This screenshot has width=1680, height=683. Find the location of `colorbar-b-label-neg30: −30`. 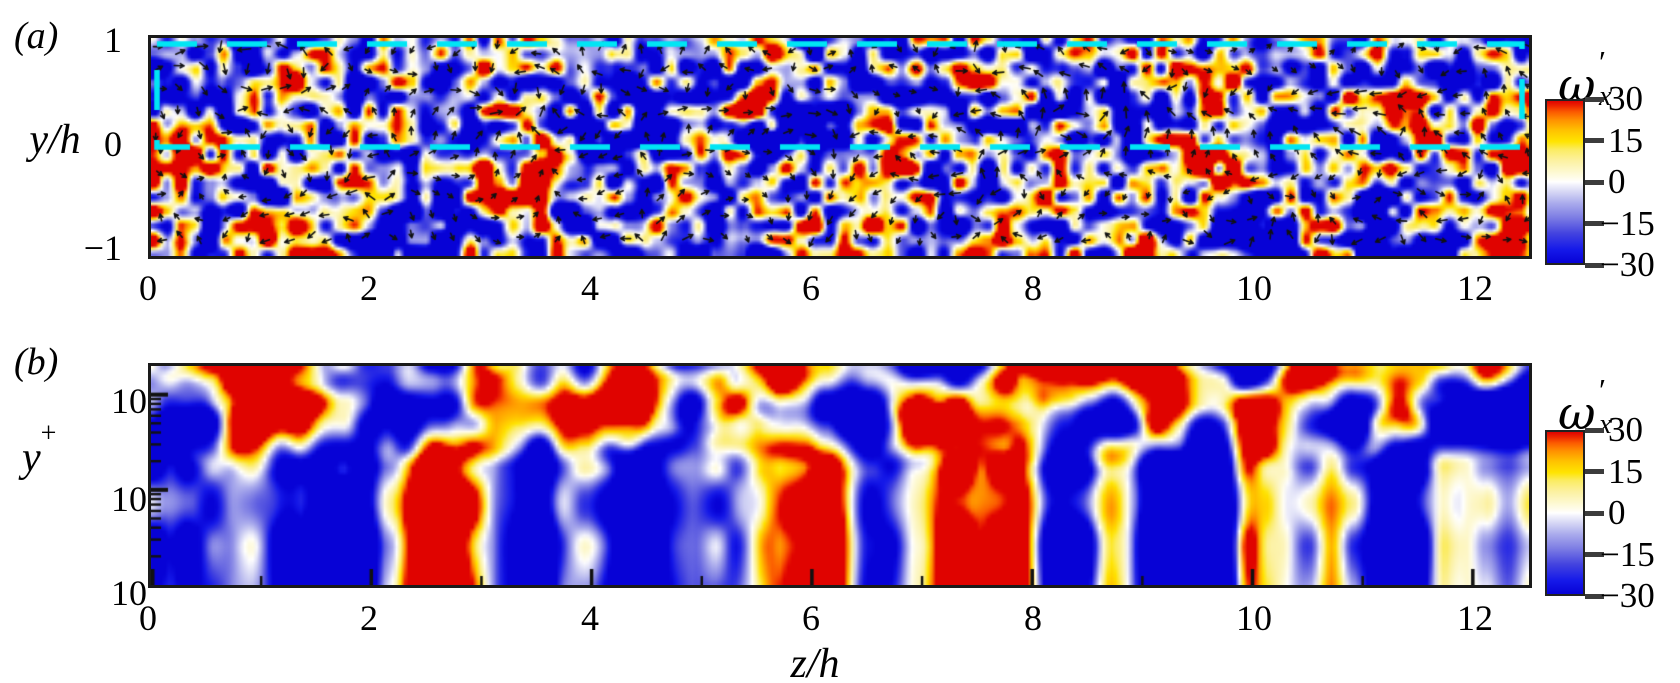

colorbar-b-label-neg30: −30 is located at coordinates (1627, 595).